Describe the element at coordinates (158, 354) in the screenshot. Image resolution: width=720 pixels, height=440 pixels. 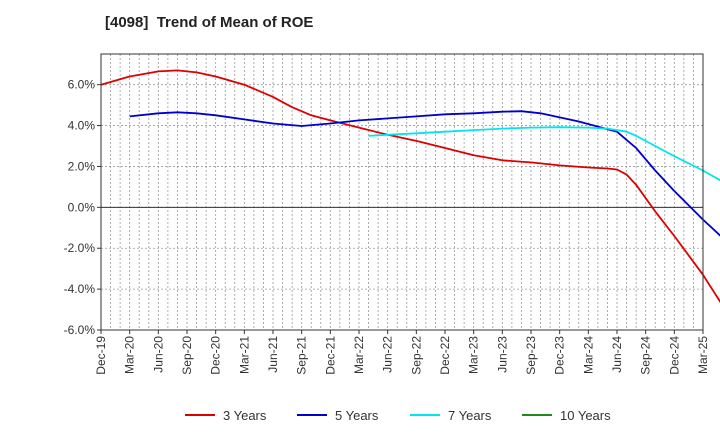
I see `x-tick-label: Jun-20` at that location.